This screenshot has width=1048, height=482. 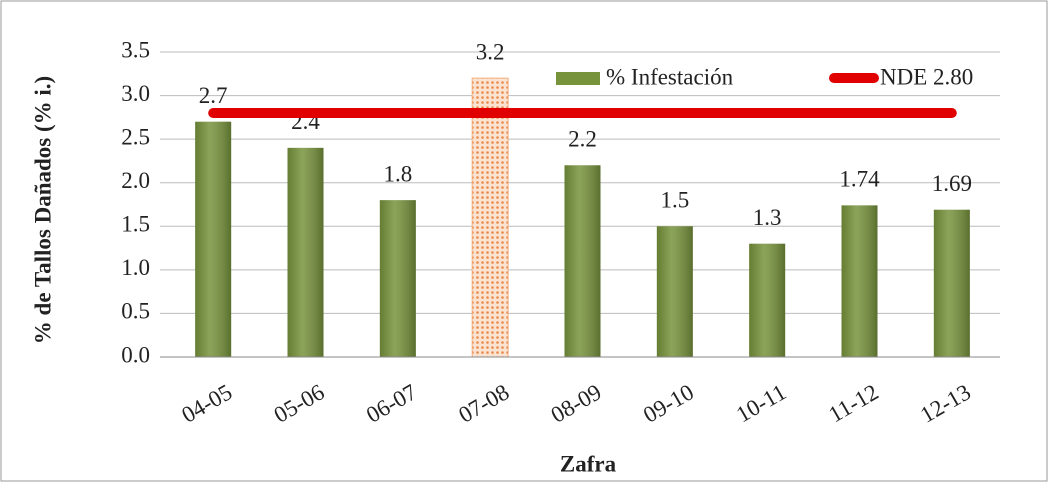 I want to click on y-tick-label: 3.5, so click(x=135, y=49).